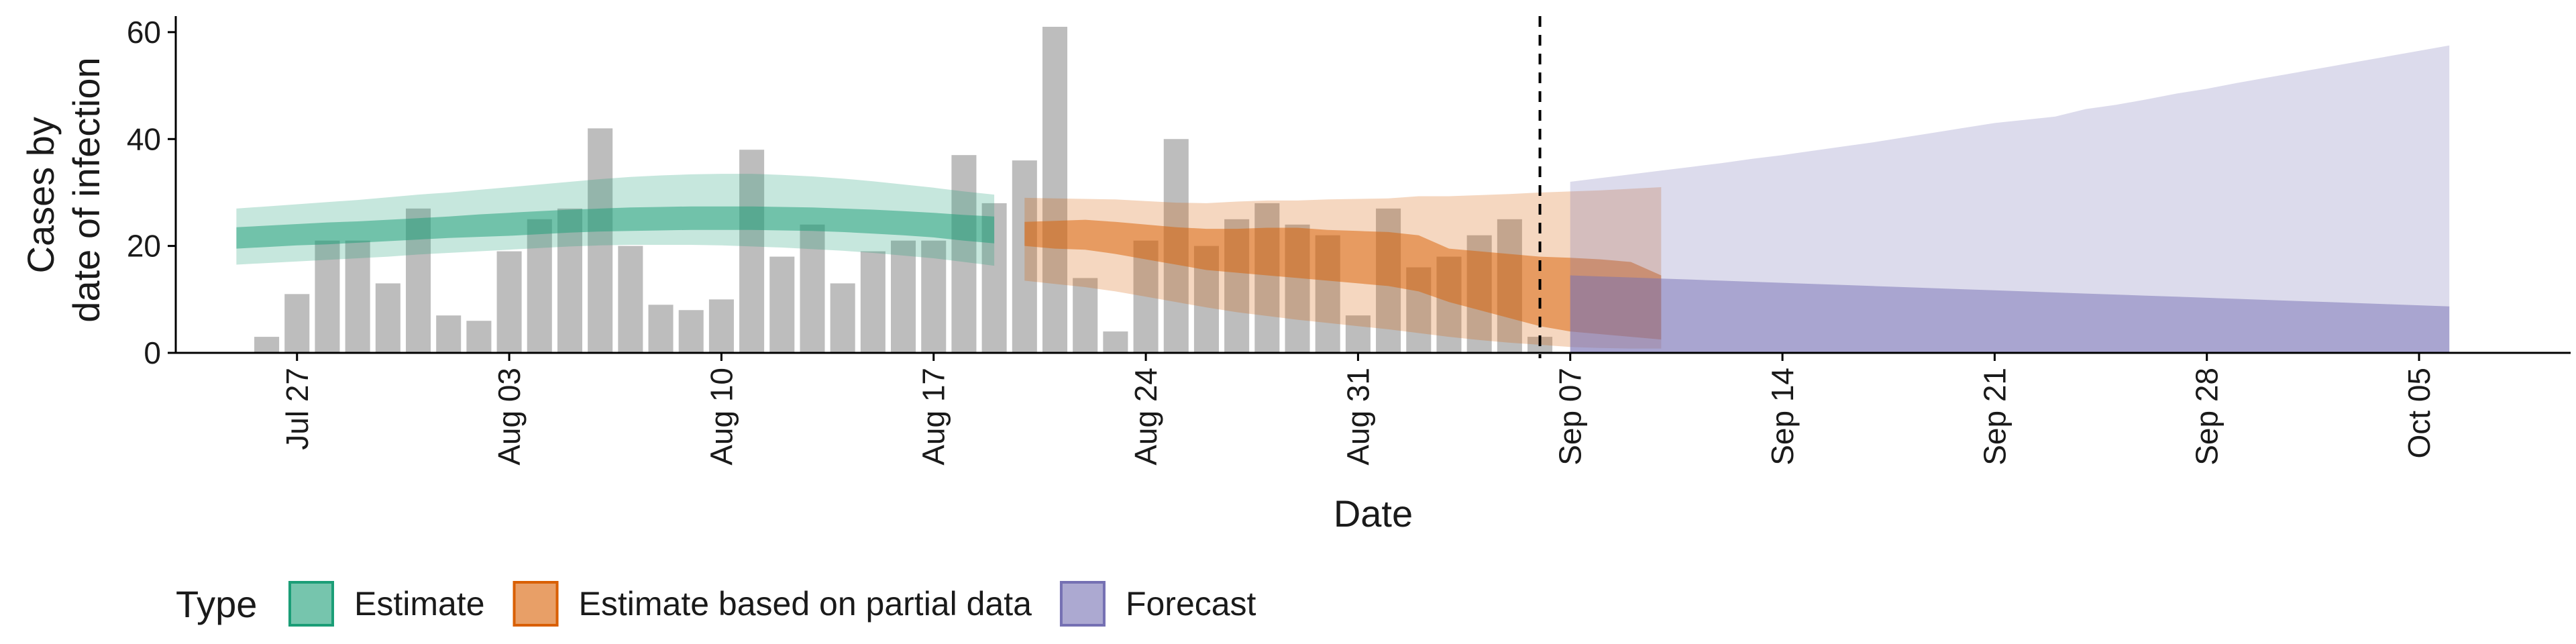 The height and width of the screenshot is (644, 2576). I want to click on legend-key-estimate-based-on-partial-data, so click(536, 604).